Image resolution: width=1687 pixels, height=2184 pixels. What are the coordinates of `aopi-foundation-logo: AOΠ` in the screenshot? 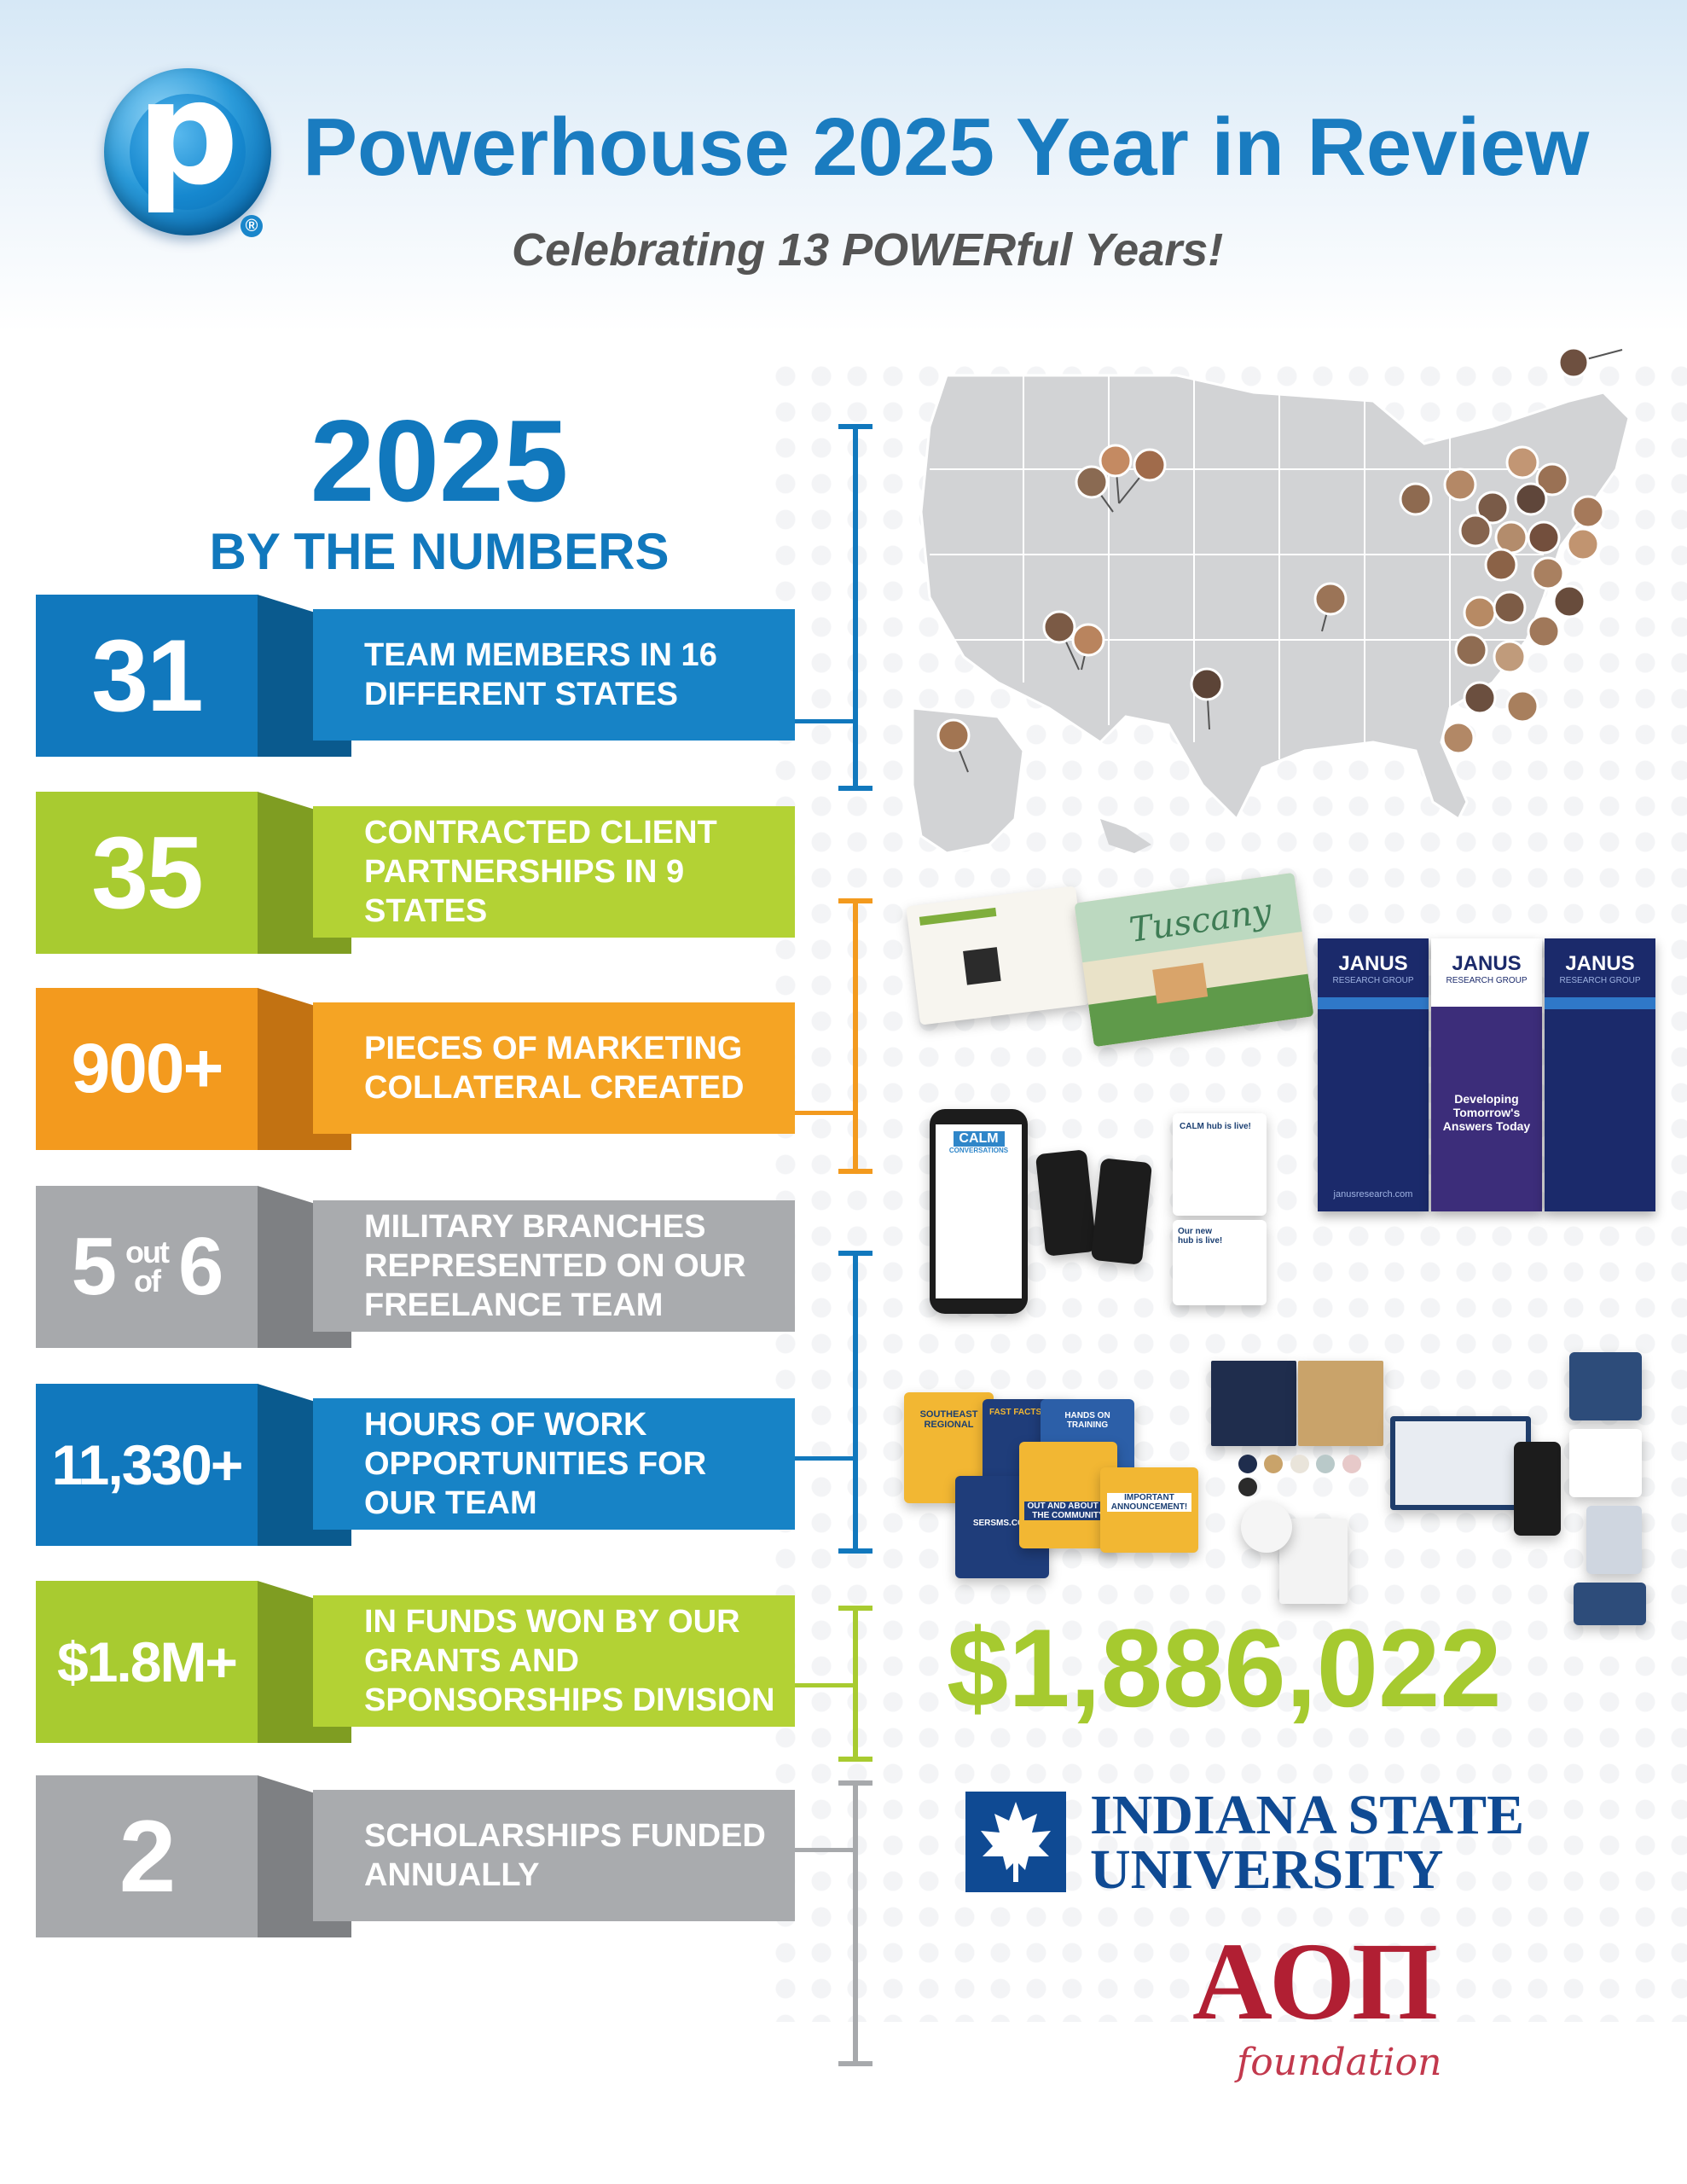 It's located at (1315, 1982).